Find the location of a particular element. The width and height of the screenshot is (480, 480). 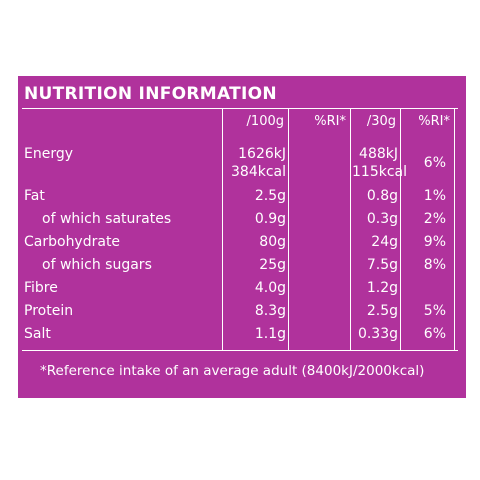

row-label-energy: Energy is located at coordinates (49, 154).